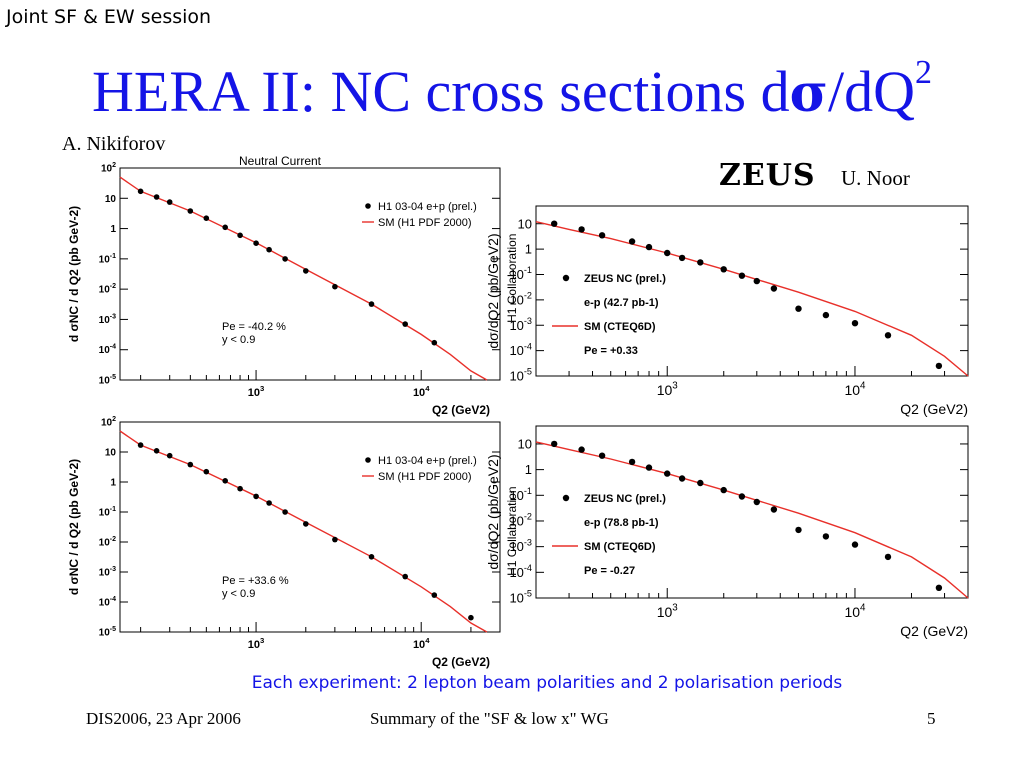 The image size is (1024, 768). What do you see at coordinates (871, 91) in the screenshot?
I see `title-suffix: /dQ` at bounding box center [871, 91].